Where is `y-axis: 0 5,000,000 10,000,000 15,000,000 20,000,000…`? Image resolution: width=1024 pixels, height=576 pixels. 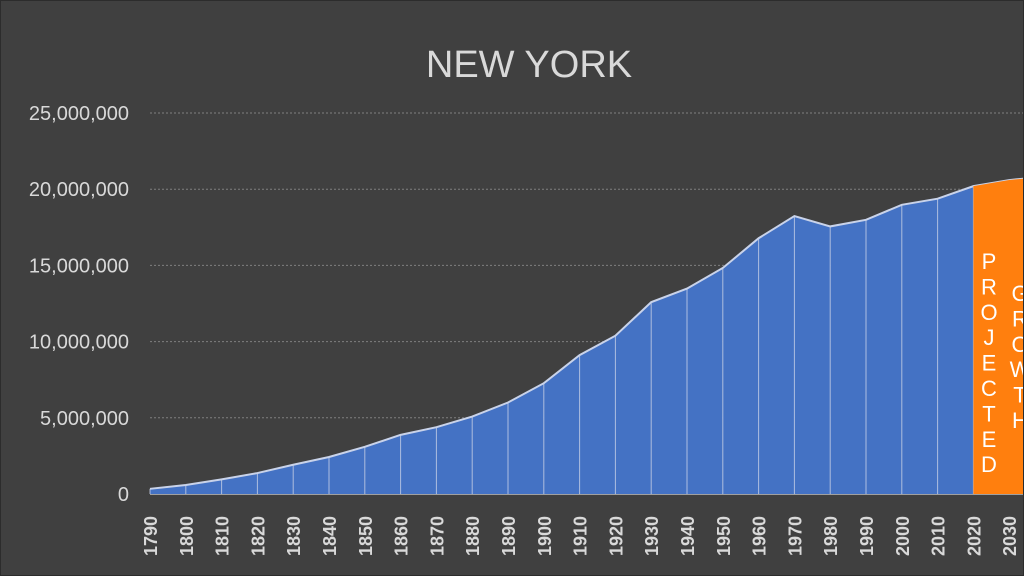 y-axis: 0 5,000,000 10,000,000 15,000,000 20,000,000… is located at coordinates (79, 304).